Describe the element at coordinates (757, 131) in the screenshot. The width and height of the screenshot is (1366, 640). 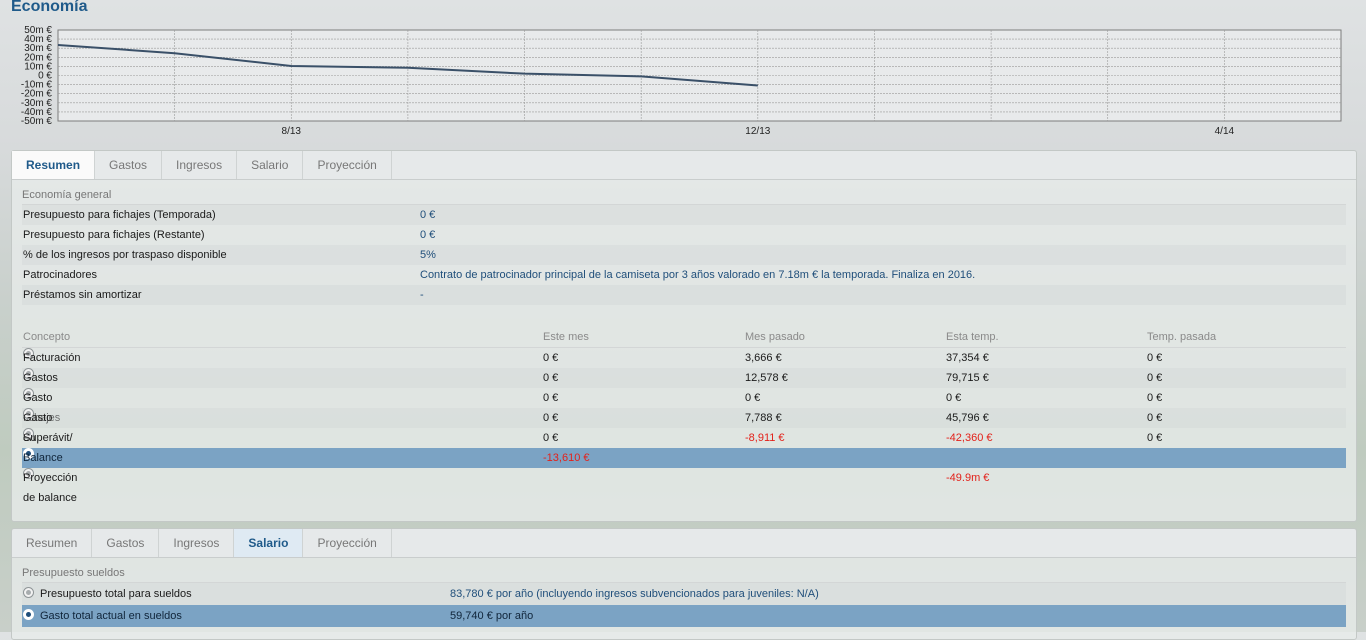
I see `x-tick-label: 12/13` at that location.